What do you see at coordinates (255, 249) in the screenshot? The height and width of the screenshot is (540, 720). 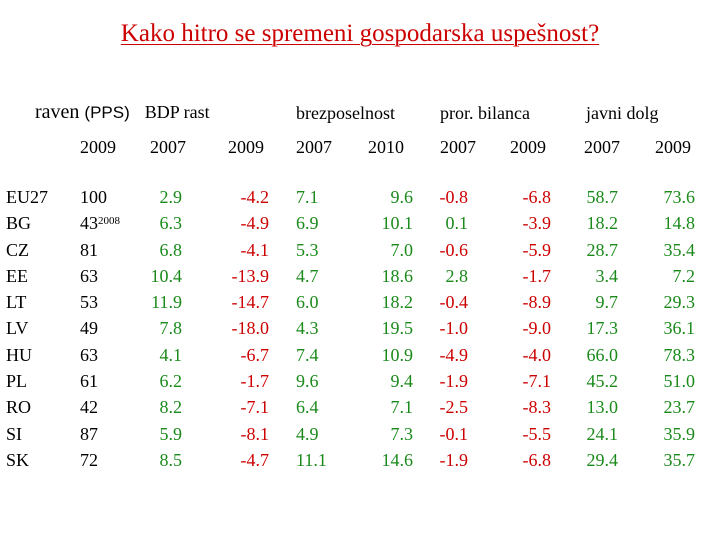 I see `cell-bdp2009-cz: -4.1` at bounding box center [255, 249].